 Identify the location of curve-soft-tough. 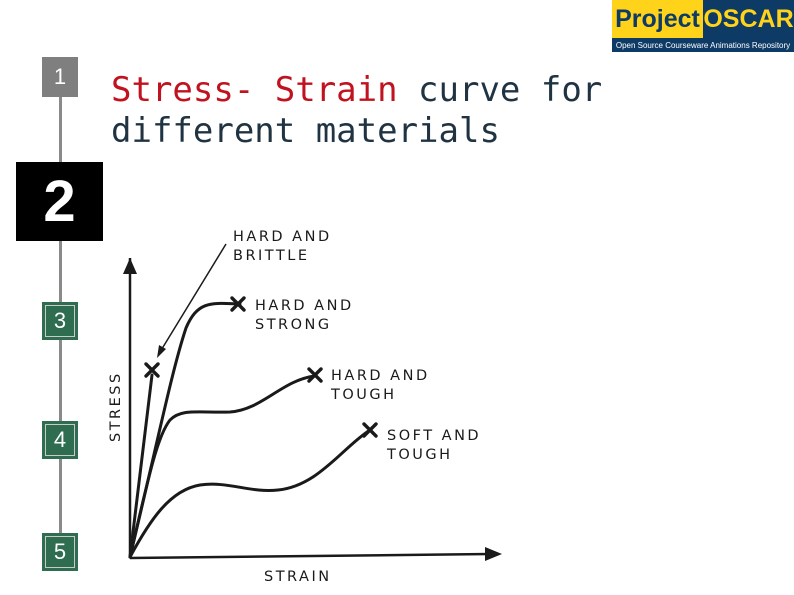
(250, 493).